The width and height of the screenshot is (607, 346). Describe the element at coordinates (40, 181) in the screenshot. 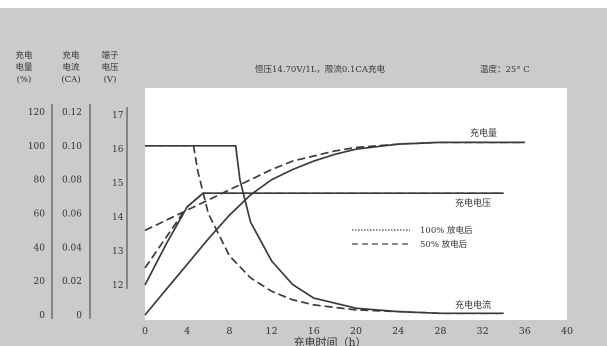

I see `y-tick-label-%: 80` at that location.